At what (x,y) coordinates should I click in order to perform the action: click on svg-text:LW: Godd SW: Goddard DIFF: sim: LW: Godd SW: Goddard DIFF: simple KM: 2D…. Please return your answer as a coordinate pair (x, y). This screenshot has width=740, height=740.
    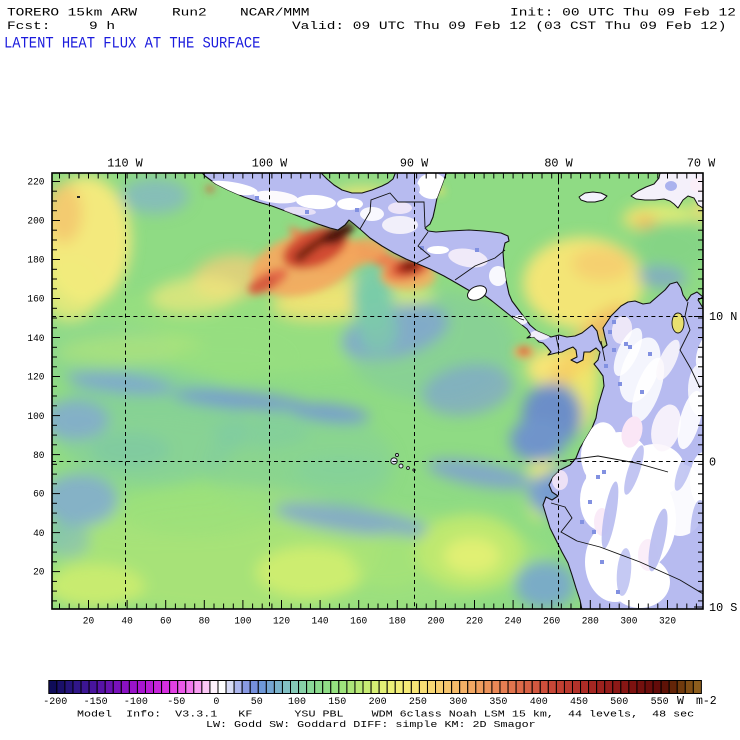
    Looking at the image, I should click on (371, 725).